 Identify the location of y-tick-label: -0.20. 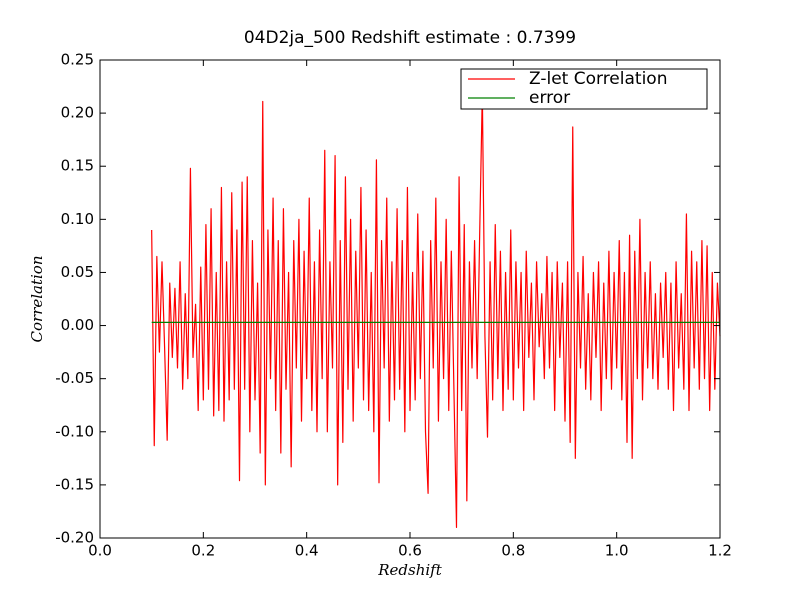
(74, 538).